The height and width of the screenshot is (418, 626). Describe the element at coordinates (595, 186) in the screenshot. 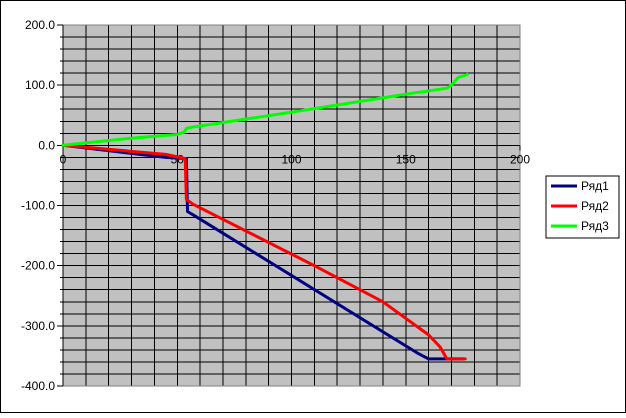

I see `legend-label: Ряд1` at that location.